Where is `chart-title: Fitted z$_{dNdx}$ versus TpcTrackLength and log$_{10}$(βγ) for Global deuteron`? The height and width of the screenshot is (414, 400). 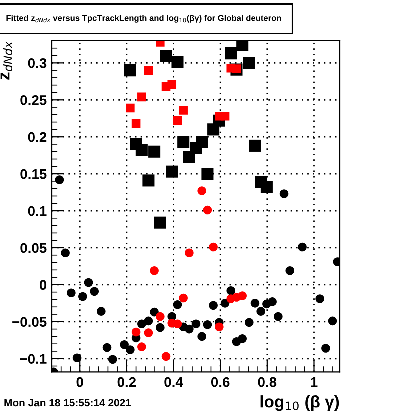 chart-title: Fitted z$_{dNdx}$ versus TpcTrackLength and log$_{10}$(βγ) for Global deuteron is located at coordinates (144, 19).